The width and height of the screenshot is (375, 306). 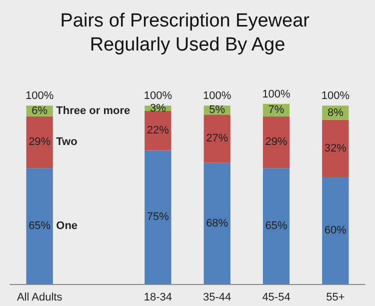 What do you see at coordinates (276, 110) in the screenshot?
I see `data-label: 7%` at bounding box center [276, 110].